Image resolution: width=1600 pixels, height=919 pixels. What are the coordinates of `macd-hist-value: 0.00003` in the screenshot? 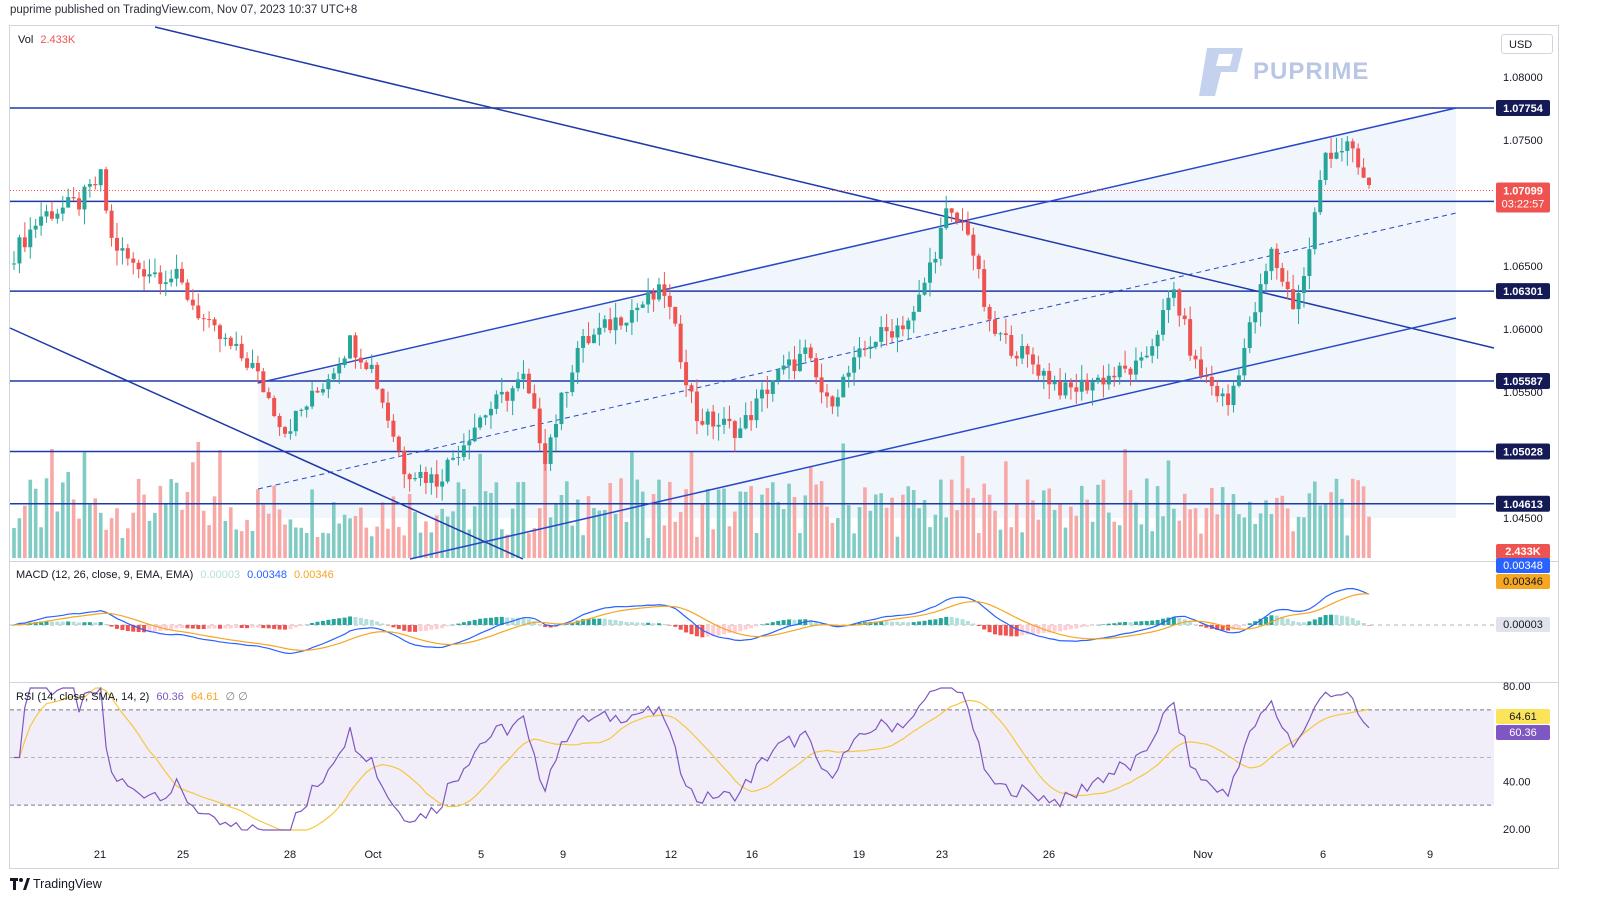 It's located at (220, 575).